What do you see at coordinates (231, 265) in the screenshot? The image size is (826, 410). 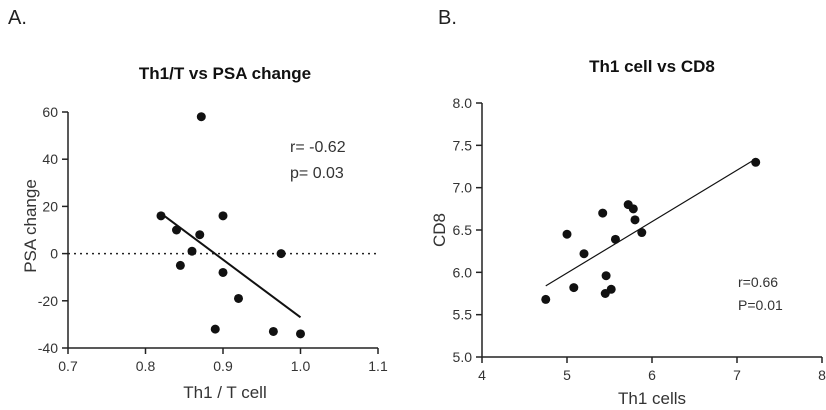 I see `panel-a-regression-line` at bounding box center [231, 265].